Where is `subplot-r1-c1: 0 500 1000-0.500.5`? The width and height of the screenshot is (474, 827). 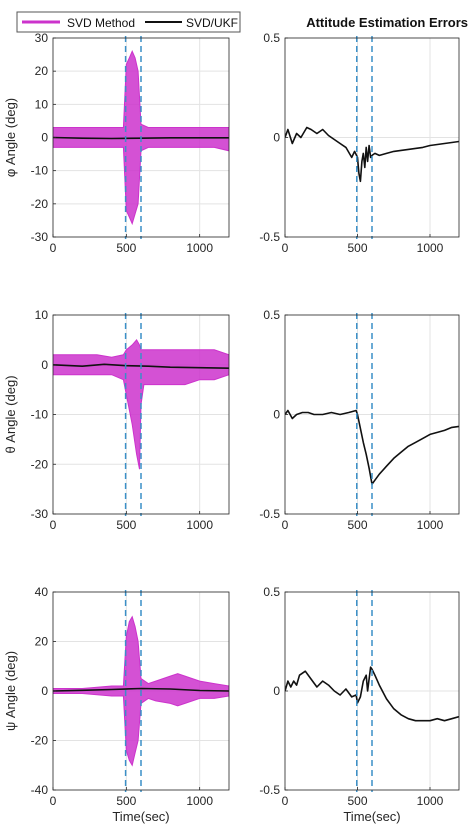
subplot-r1-c1: 0 500 1000-0.500.5 is located at coordinates (359, 420).